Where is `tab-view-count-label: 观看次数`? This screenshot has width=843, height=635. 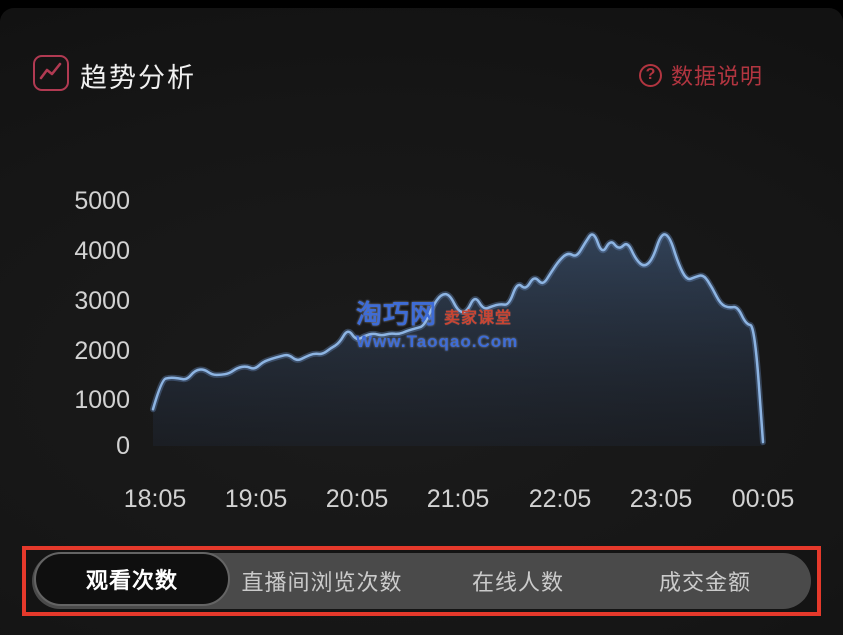
tab-view-count-label: 观看次数 is located at coordinates (131, 580).